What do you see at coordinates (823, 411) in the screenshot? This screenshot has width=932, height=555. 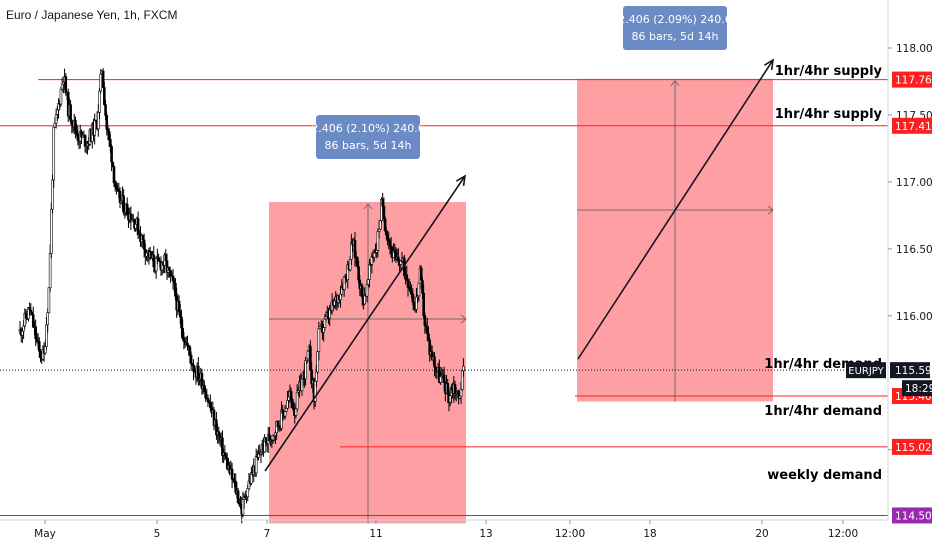 I see `level-annotation: 1hr/4hr demand` at bounding box center [823, 411].